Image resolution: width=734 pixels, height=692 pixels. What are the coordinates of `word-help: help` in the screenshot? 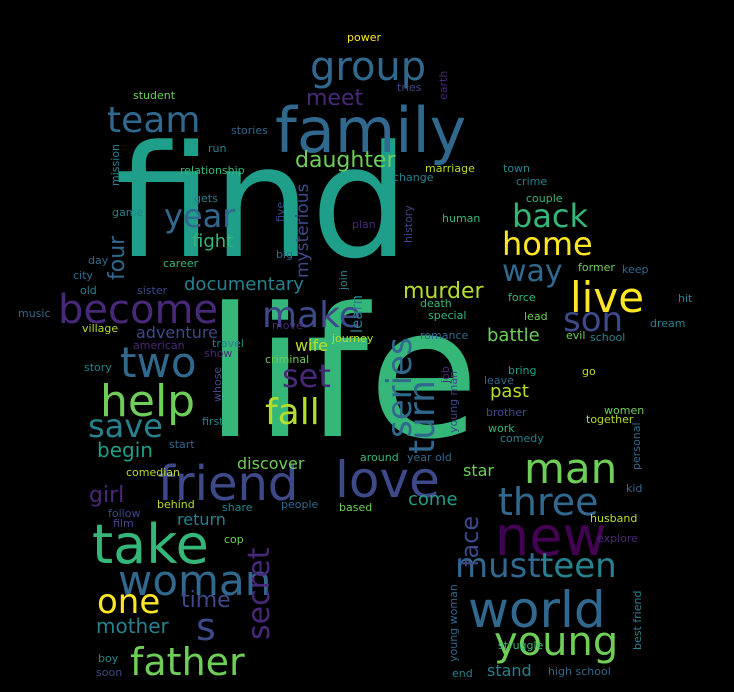 It's located at (148, 401).